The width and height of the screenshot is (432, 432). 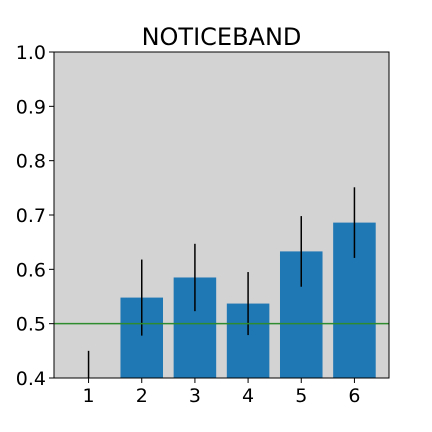 What do you see at coordinates (31, 162) in the screenshot?
I see `y-tick-label: 0.8` at bounding box center [31, 162].